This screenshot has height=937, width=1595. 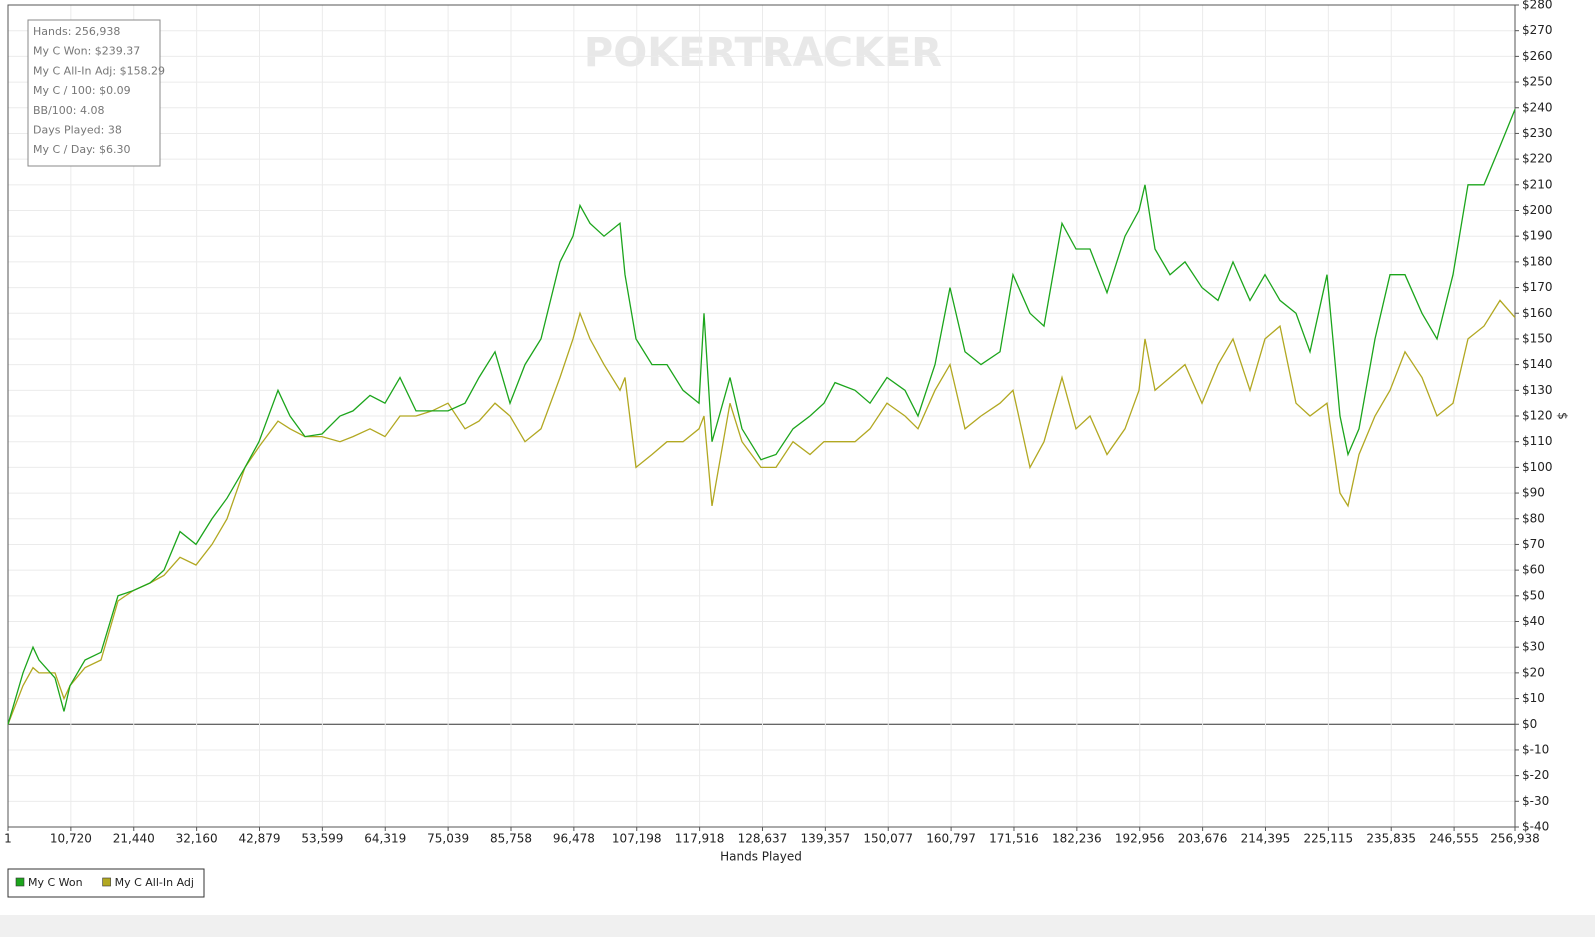 I want to click on y-tick-label: $190, so click(x=1537, y=236).